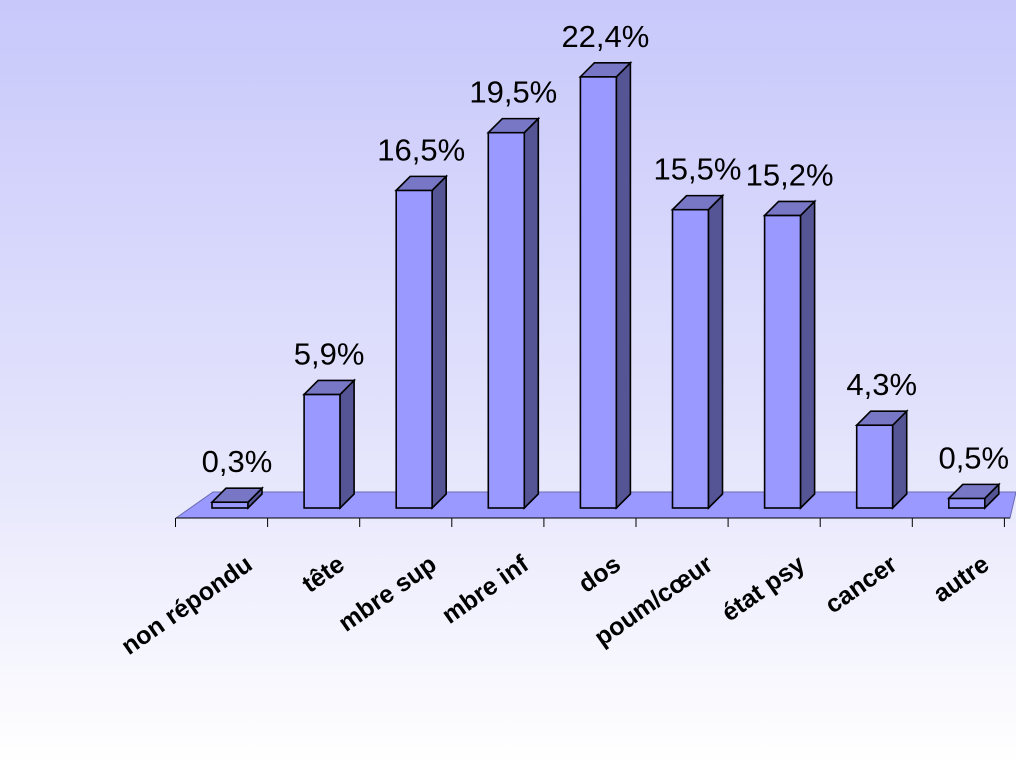 The height and width of the screenshot is (765, 1016). Describe the element at coordinates (237, 461) in the screenshot. I see `data-label: 0,3%` at that location.